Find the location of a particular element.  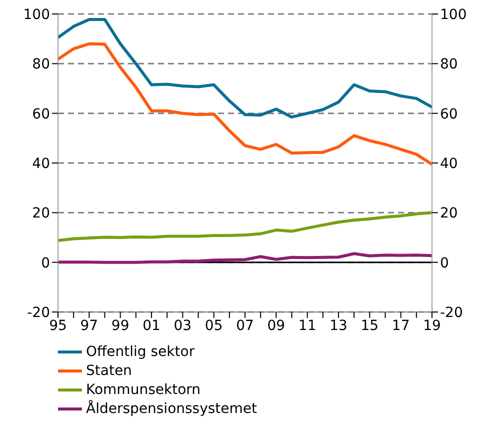

x-tick-label: 05 is located at coordinates (213, 326).